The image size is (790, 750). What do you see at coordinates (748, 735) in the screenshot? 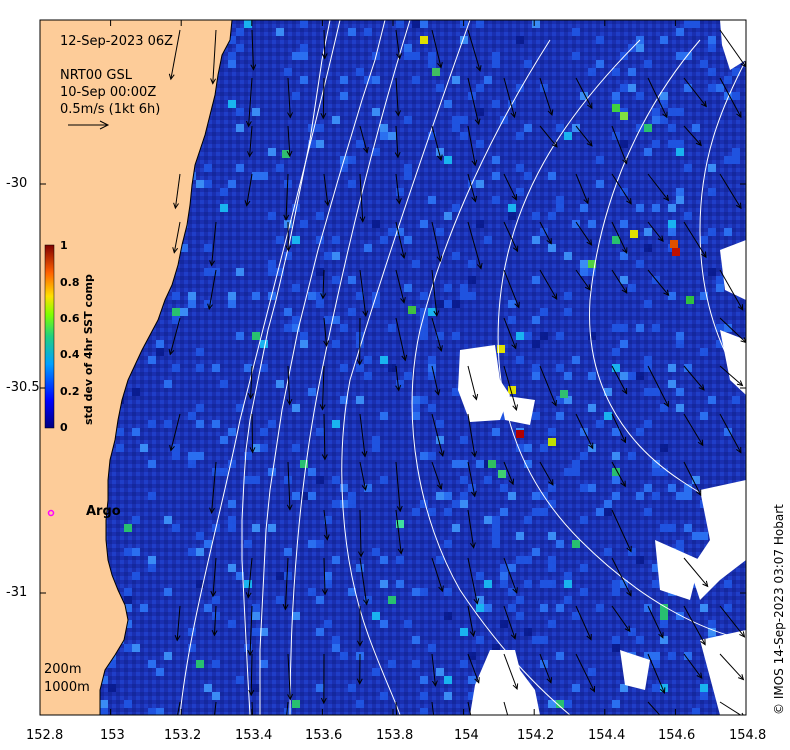
I see `x-tick-label: 154.8` at bounding box center [748, 735].